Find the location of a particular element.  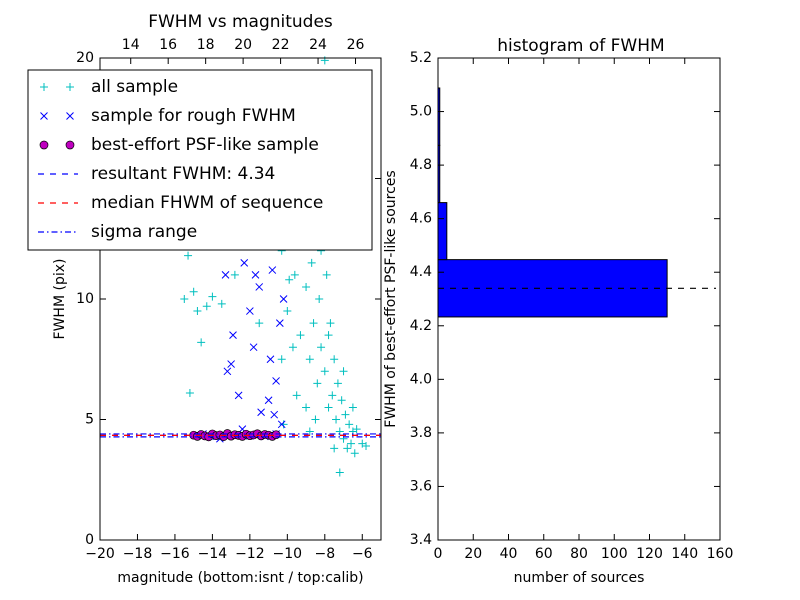

x-tick-label: 60 is located at coordinates (544, 554).